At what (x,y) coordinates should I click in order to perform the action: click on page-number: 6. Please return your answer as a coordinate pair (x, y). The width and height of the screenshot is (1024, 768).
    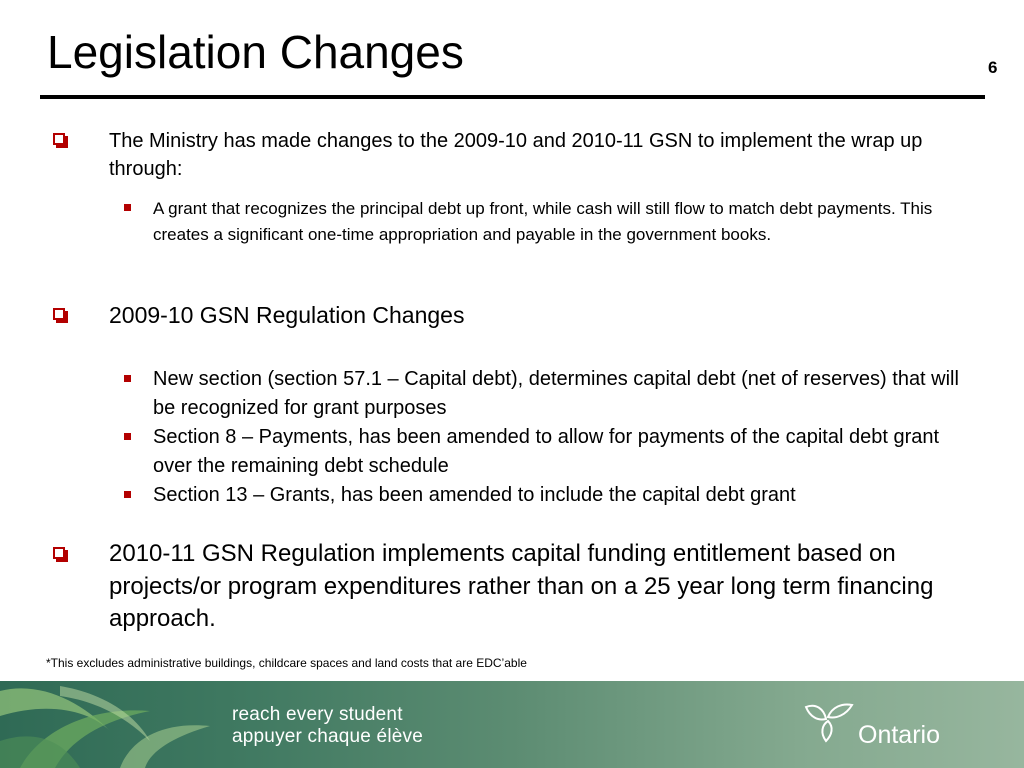
    Looking at the image, I should click on (992, 68).